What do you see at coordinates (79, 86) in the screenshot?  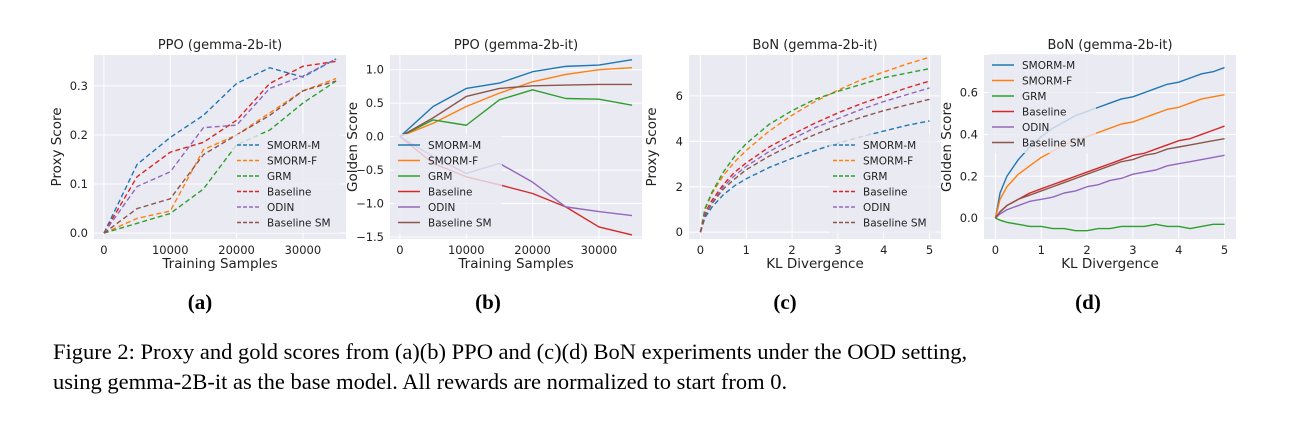 I see `y-tick-label: 0.3` at bounding box center [79, 86].